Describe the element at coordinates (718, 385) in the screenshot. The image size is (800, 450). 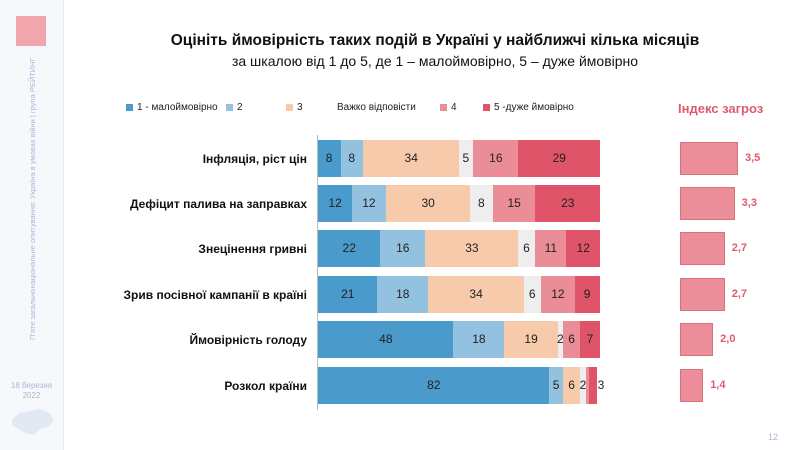
I see `index-value-label: 1,4` at that location.